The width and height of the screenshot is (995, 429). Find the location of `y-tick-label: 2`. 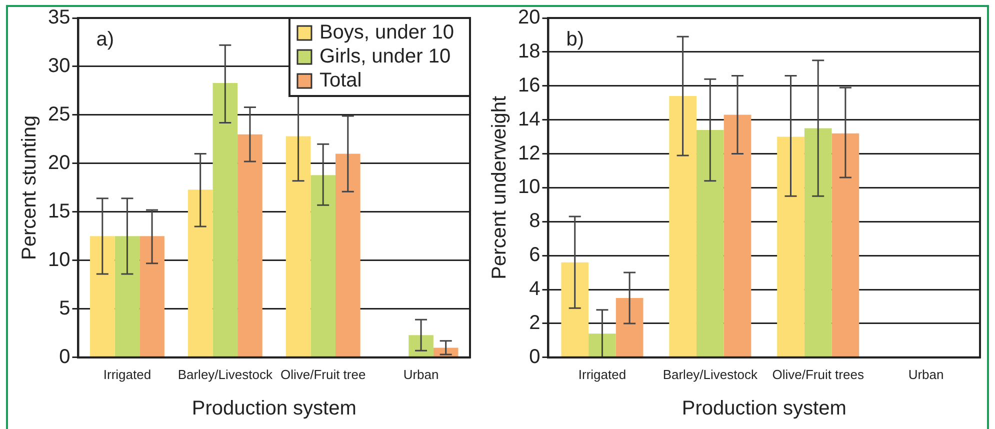

y-tick-label: 2 is located at coordinates (534, 323).